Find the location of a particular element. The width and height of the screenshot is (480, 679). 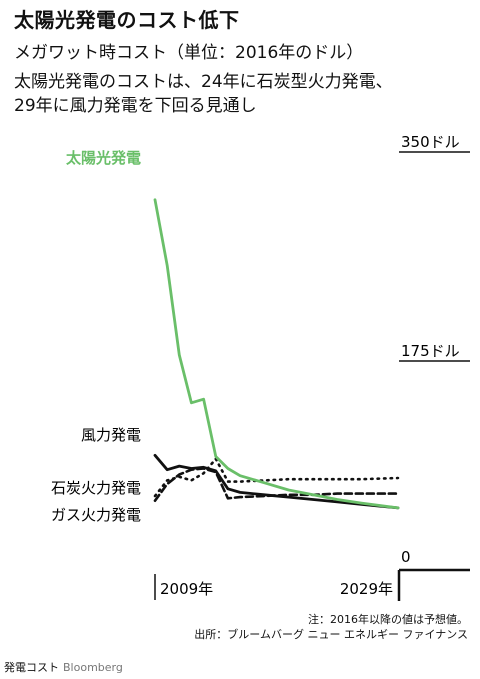

y-tick-label-350: 350ドル is located at coordinates (430, 142).